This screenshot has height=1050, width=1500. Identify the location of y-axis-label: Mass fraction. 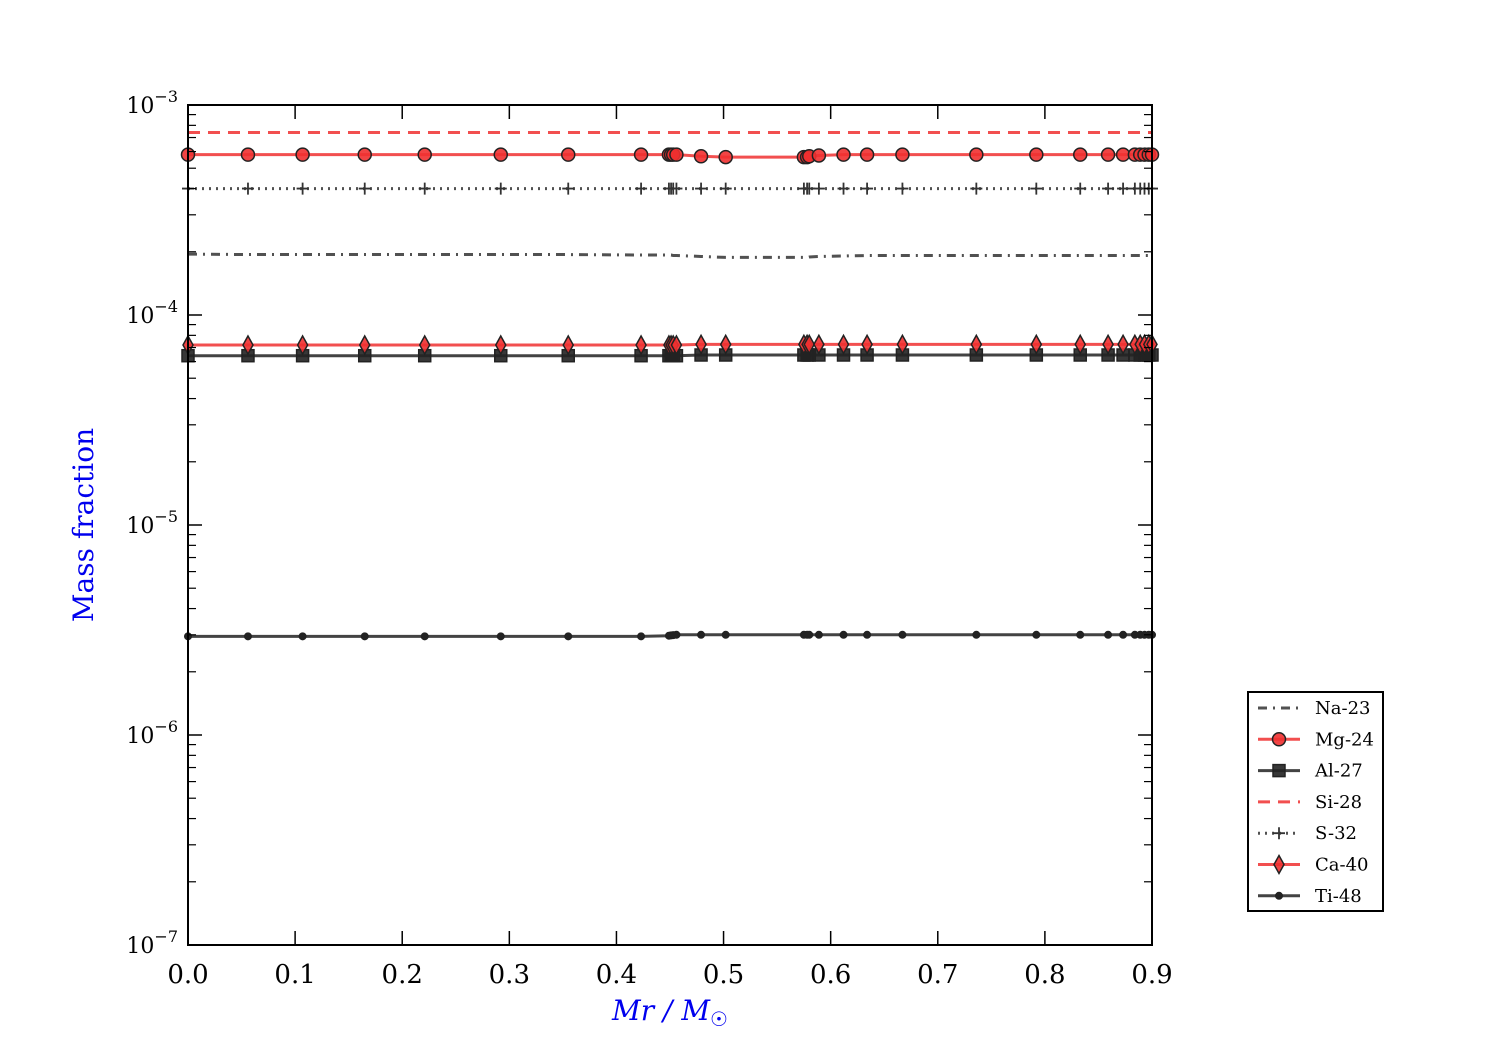
(83, 525).